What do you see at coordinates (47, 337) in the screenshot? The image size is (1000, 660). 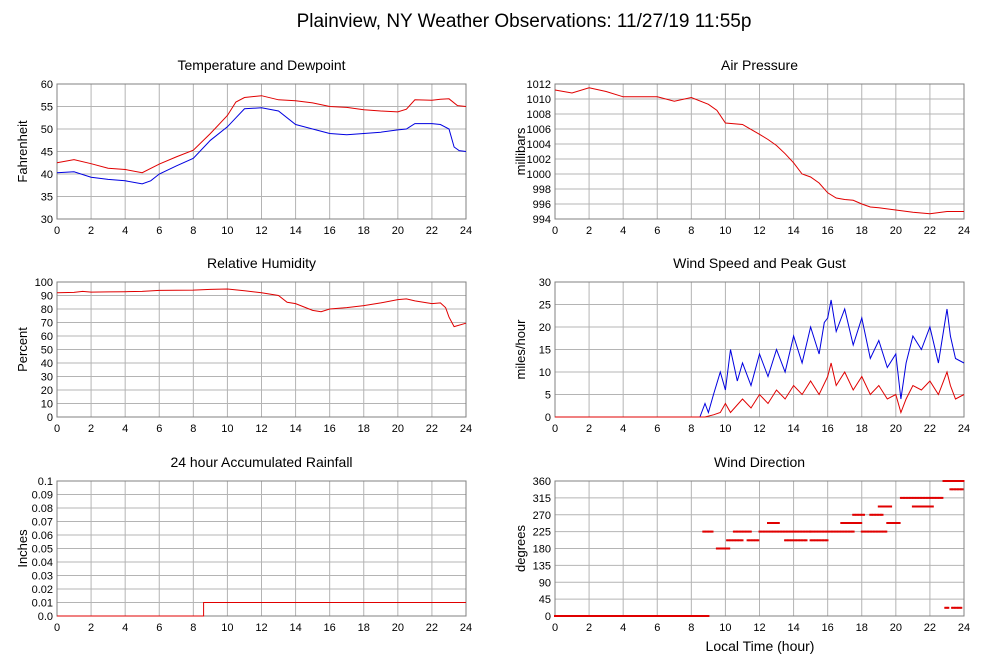 I see `humidity-y-tick-label: 60` at bounding box center [47, 337].